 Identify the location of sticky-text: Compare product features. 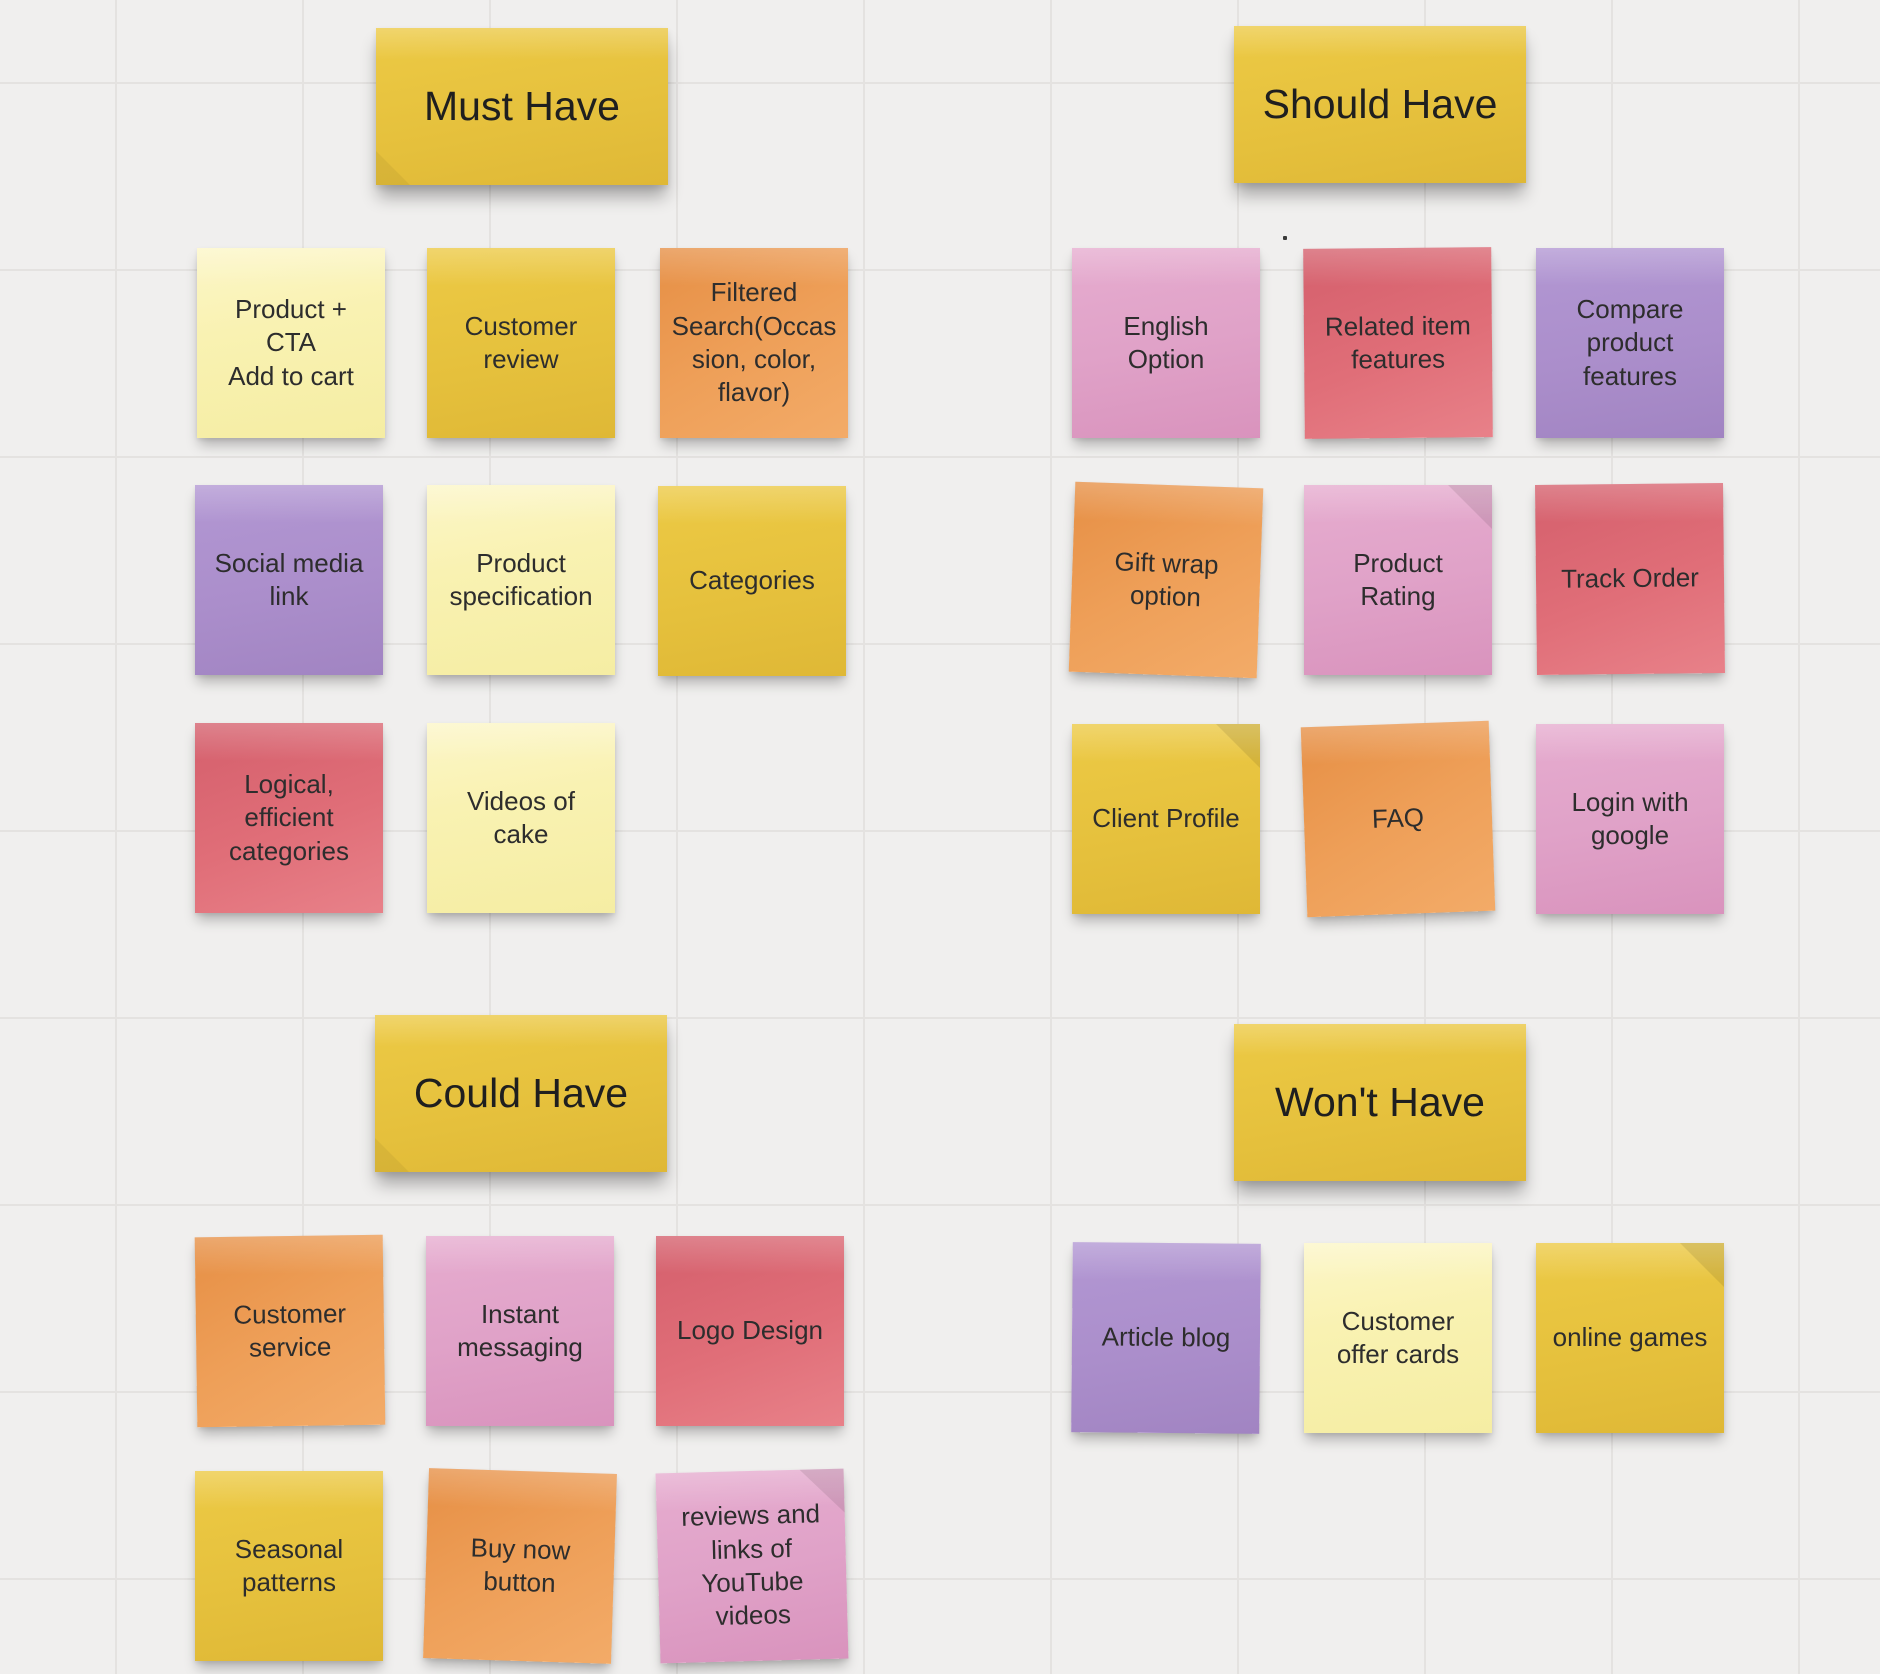
(1630, 342).